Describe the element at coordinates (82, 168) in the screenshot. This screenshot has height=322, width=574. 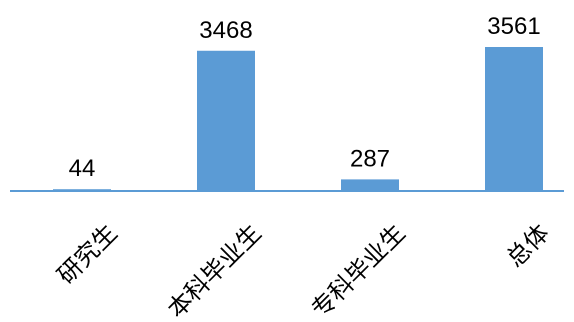
I see `data-label-1: 44` at that location.